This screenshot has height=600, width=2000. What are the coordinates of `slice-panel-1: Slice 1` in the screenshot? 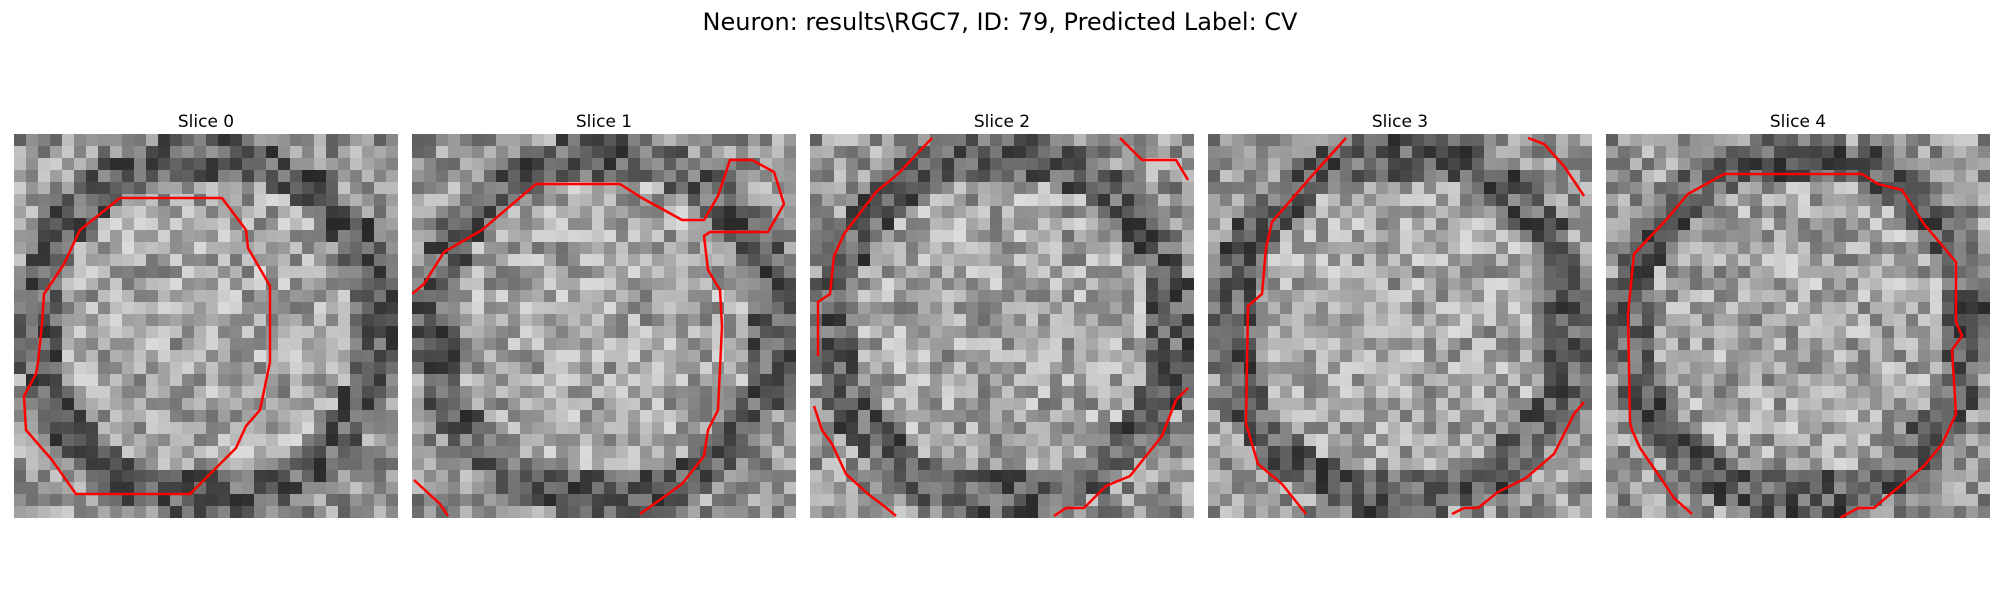 It's located at (604, 314).